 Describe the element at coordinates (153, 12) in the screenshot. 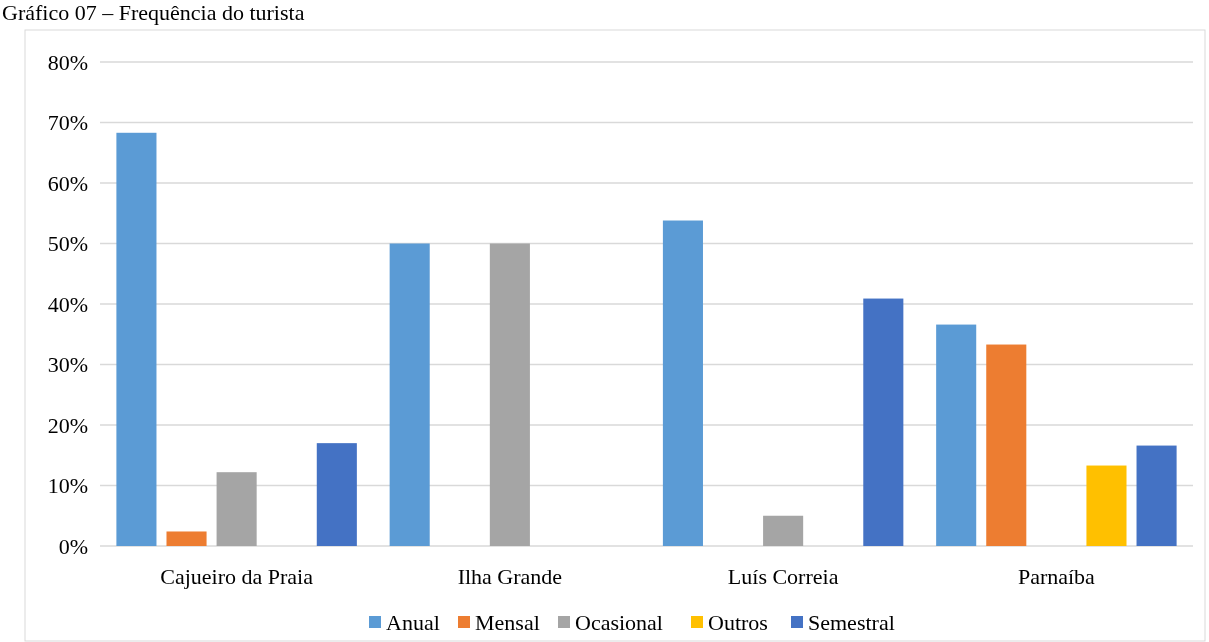

I see `chart-title: Gráfico 07 – Frequência do turista` at that location.